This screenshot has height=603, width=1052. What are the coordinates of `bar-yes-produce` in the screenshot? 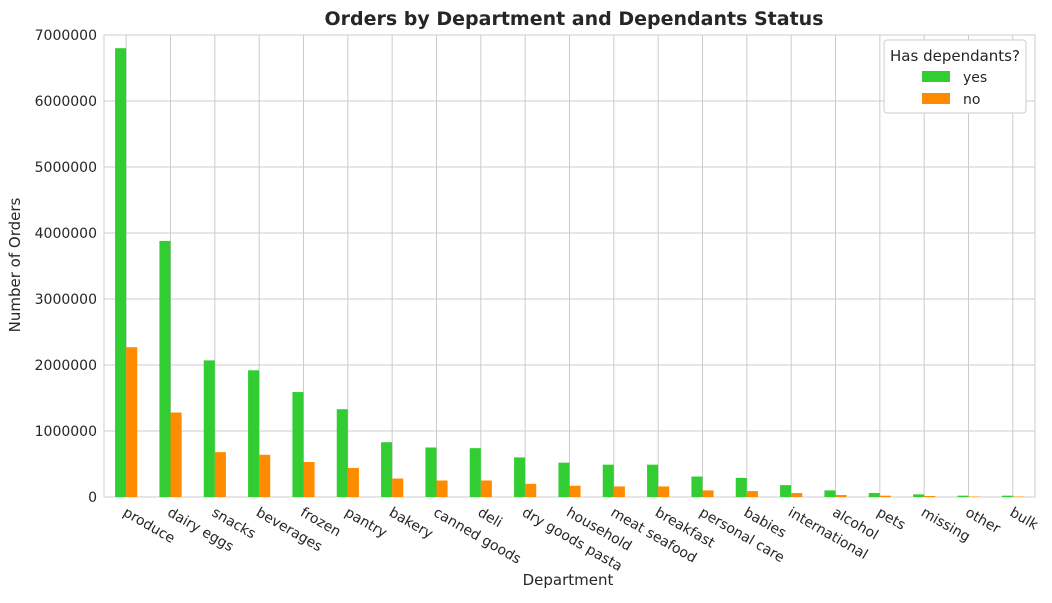 It's located at (120, 272).